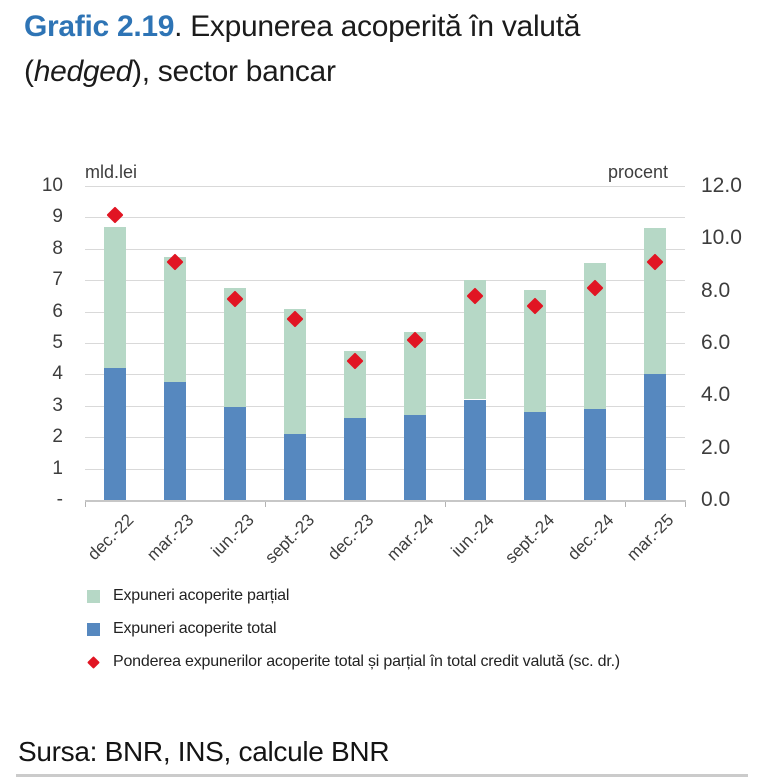 The height and width of the screenshot is (777, 766). I want to click on y2-axis-label: 8.0, so click(716, 290).